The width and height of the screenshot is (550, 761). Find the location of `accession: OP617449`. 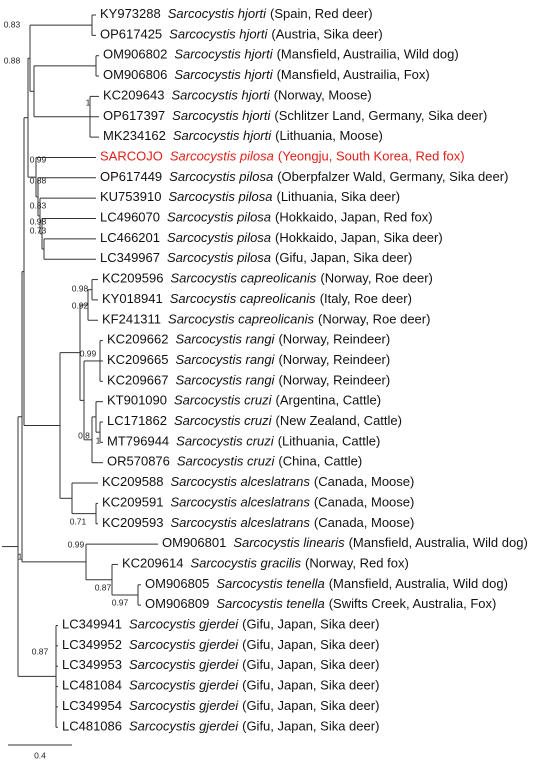

accession: OP617449 is located at coordinates (131, 176).